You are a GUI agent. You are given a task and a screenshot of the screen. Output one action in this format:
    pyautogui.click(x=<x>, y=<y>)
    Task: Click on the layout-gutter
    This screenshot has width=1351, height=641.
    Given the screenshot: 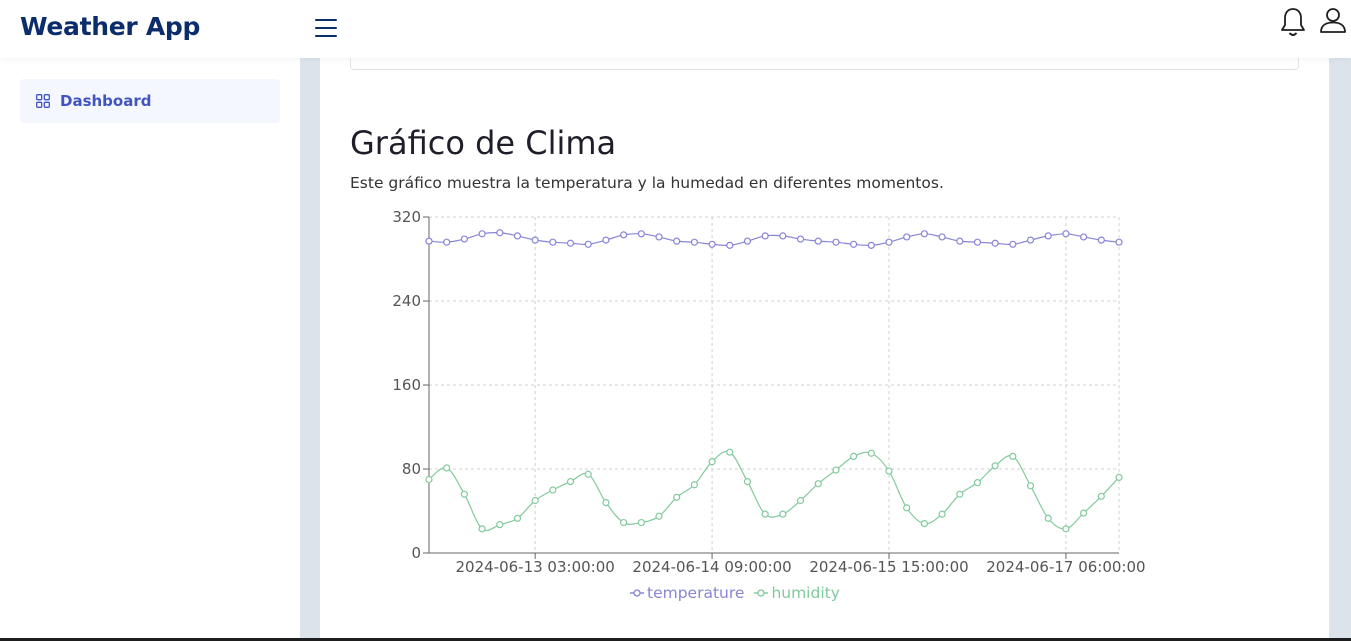 What is the action you would take?
    pyautogui.click(x=310, y=349)
    